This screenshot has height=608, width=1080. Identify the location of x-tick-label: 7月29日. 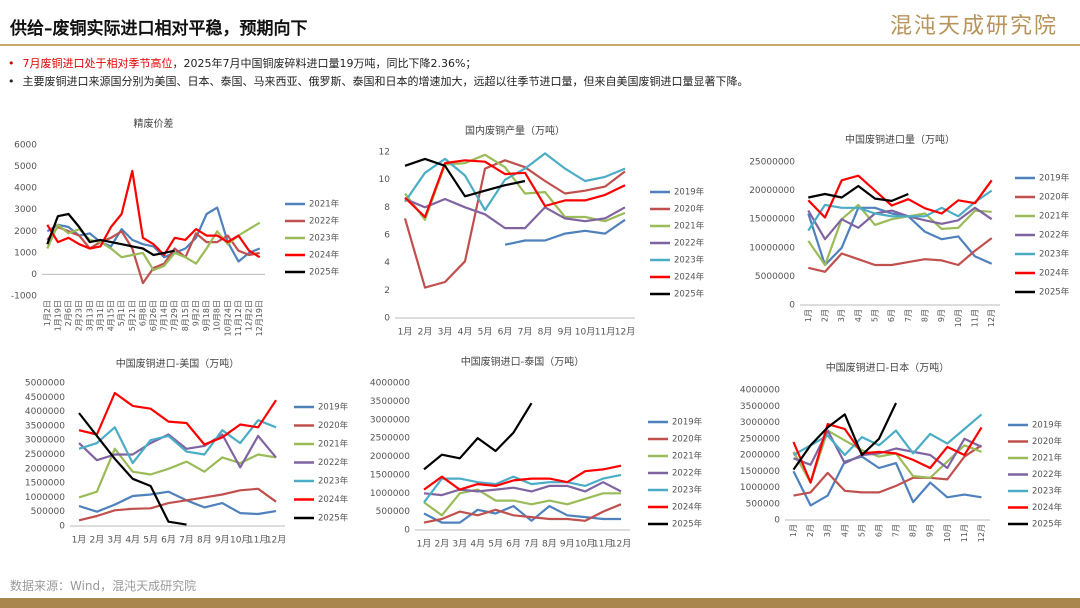
(174, 315).